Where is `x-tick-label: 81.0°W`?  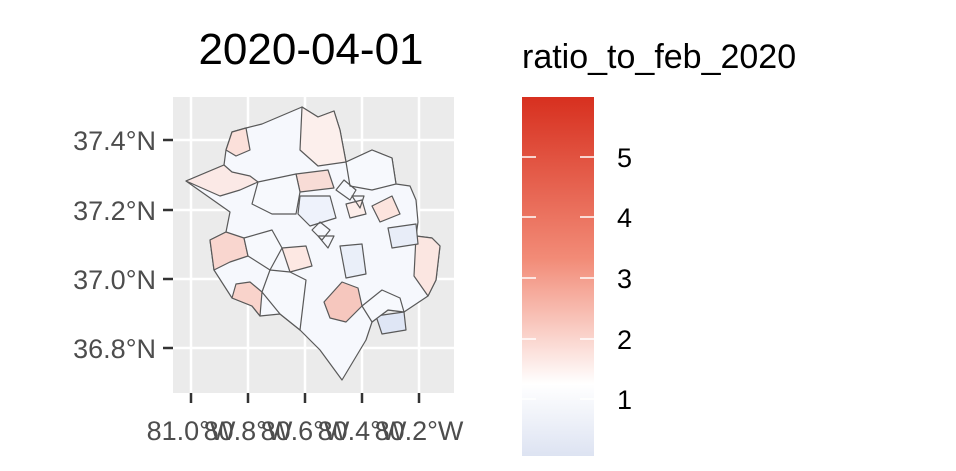 x-tick-label: 81.0°W is located at coordinates (191, 431).